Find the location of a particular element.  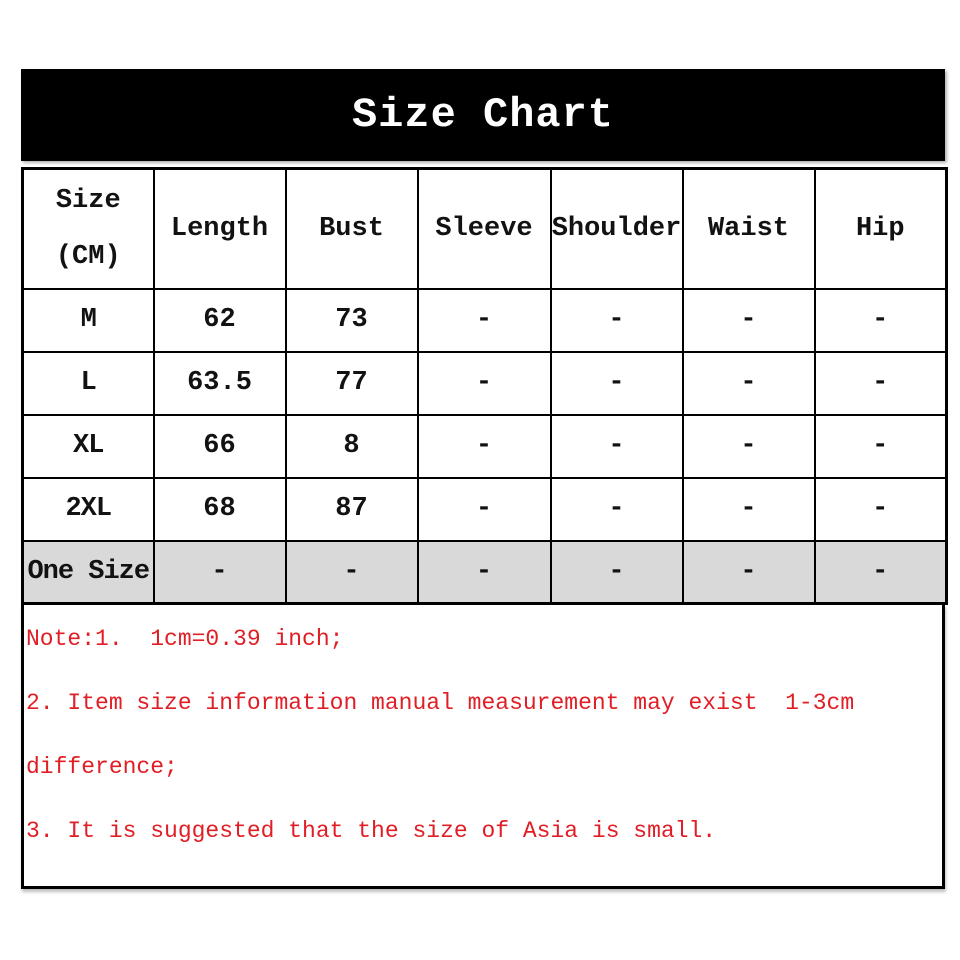

cell-length: 68 is located at coordinates (219, 509).